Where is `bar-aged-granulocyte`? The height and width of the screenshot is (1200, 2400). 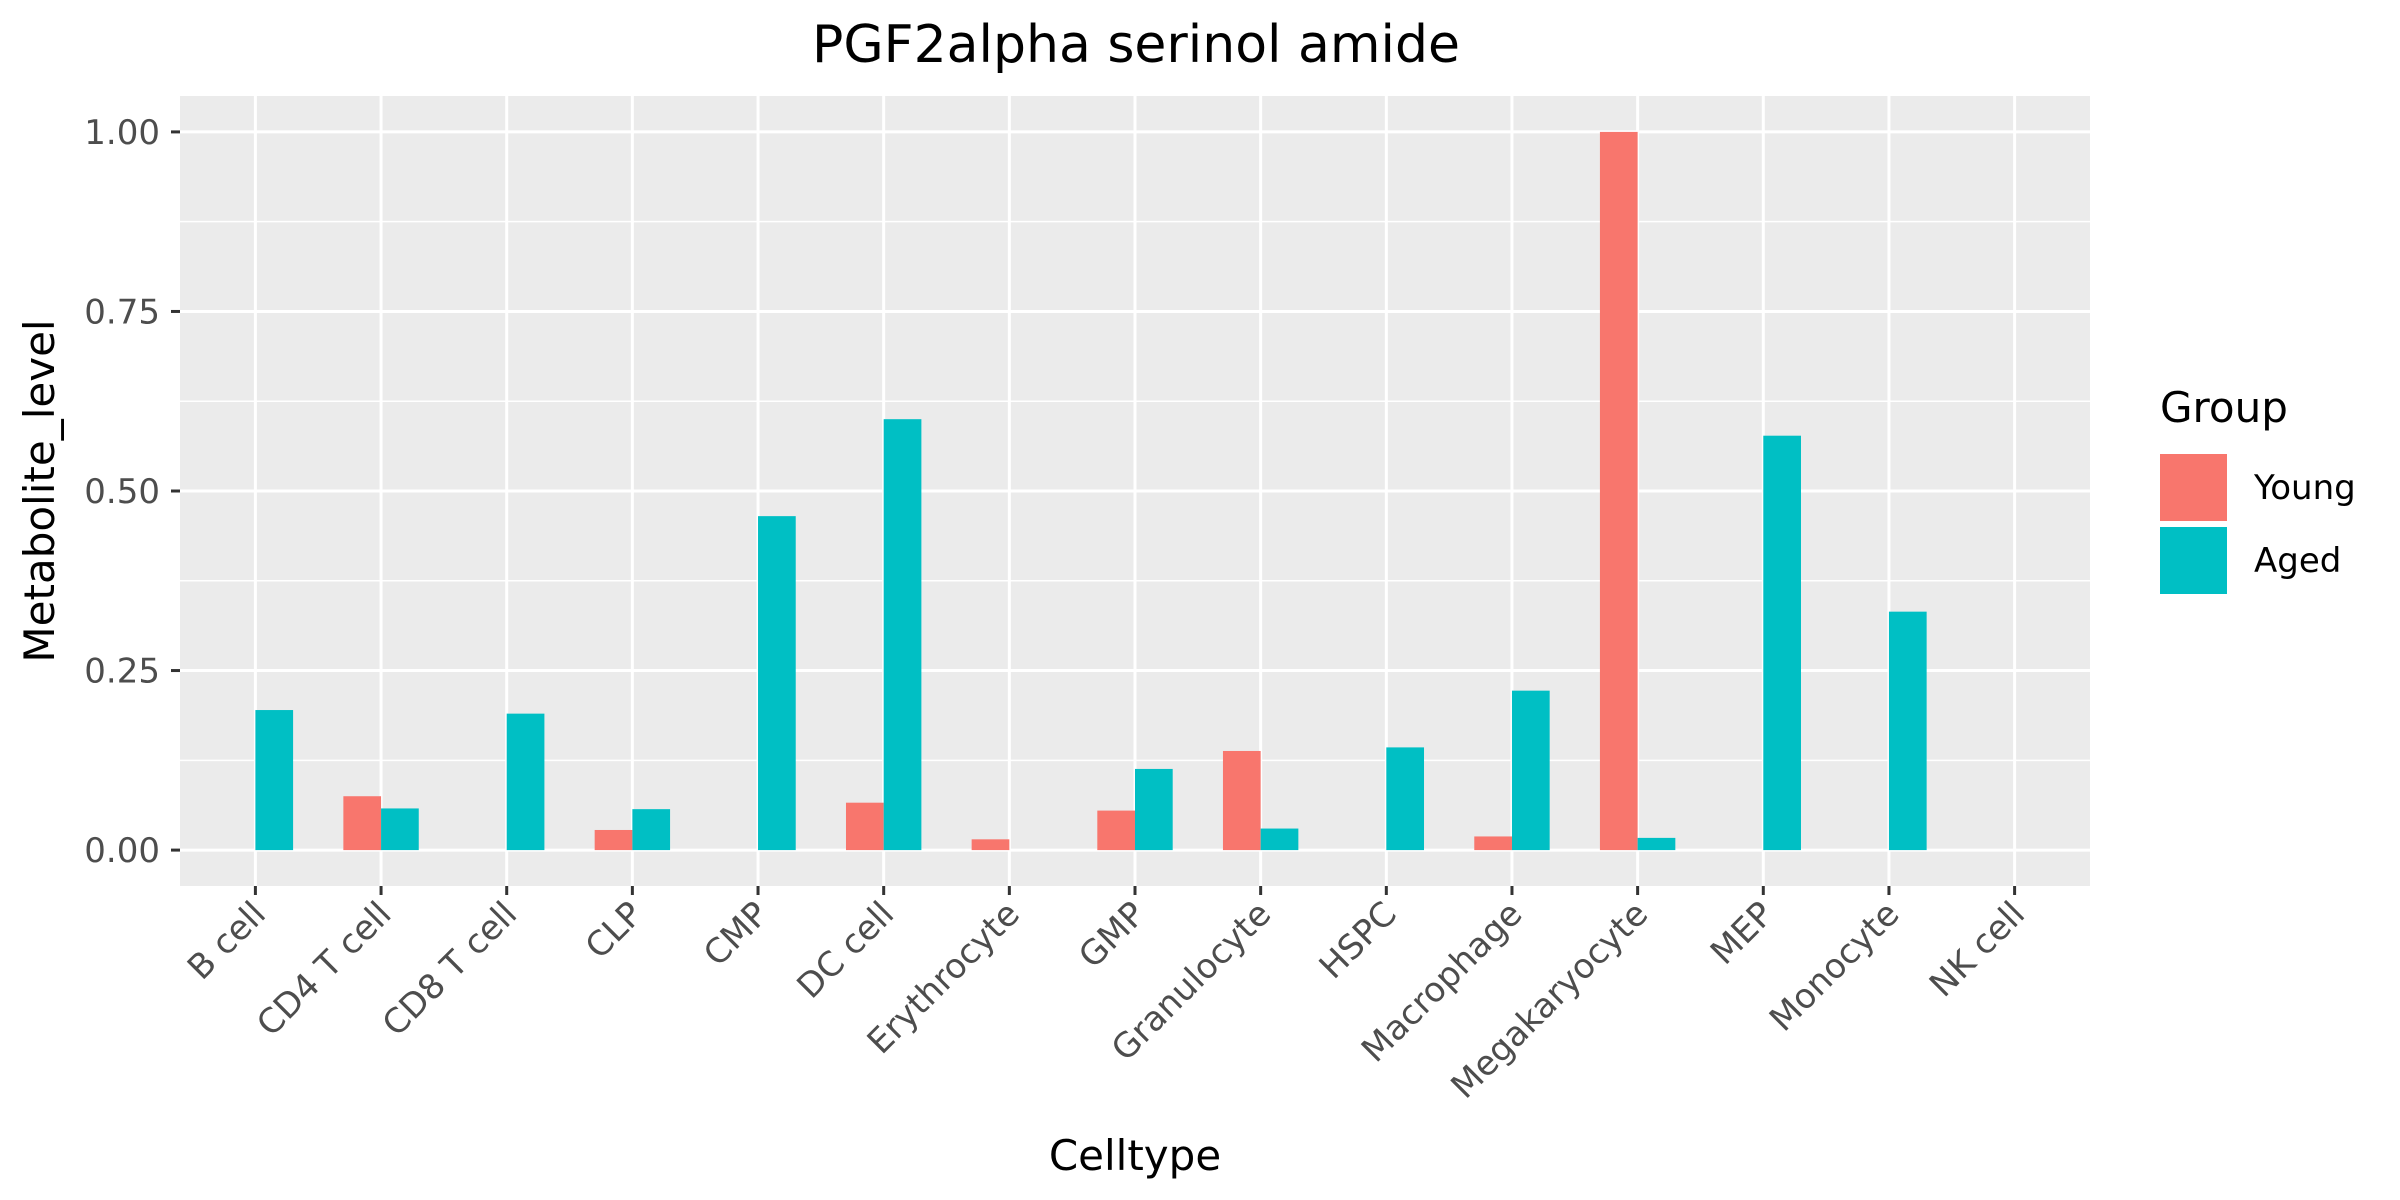 bar-aged-granulocyte is located at coordinates (1279, 839).